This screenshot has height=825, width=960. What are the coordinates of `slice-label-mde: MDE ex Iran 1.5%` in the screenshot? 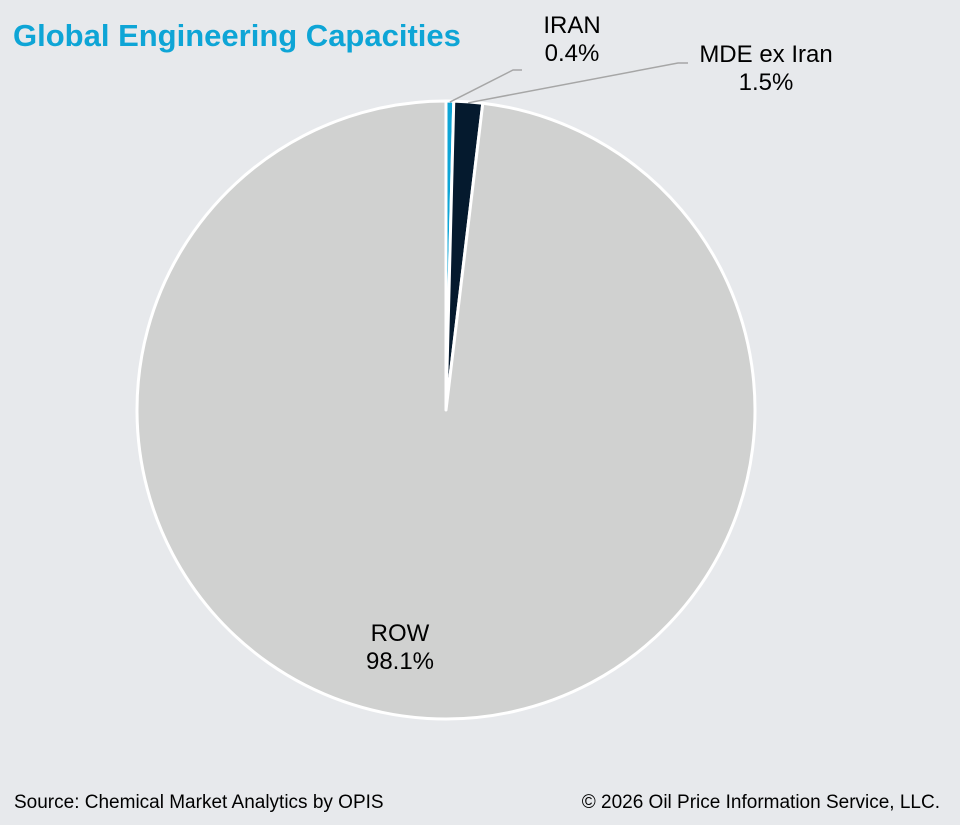 It's located at (766, 69).